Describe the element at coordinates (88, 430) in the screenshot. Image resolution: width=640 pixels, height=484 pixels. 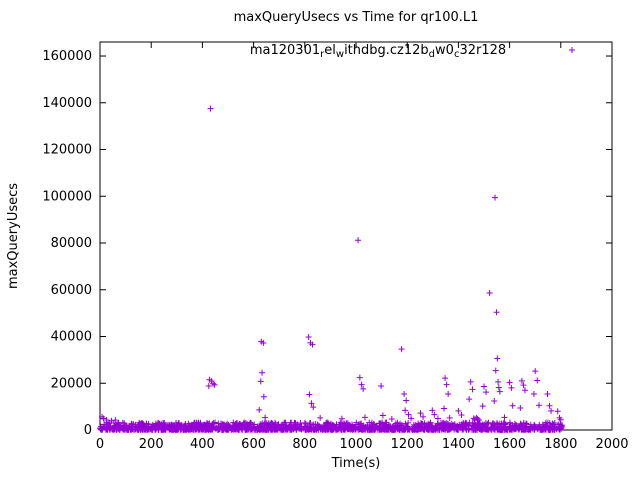
I see `y-tick-label: 0` at that location.